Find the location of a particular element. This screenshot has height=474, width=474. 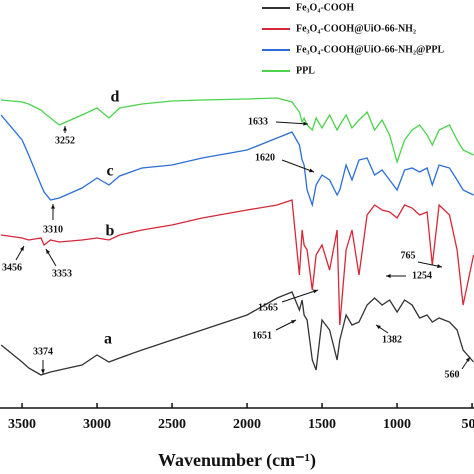

legend-label: Fe₃O₄-COOH is located at coordinates (325, 7).